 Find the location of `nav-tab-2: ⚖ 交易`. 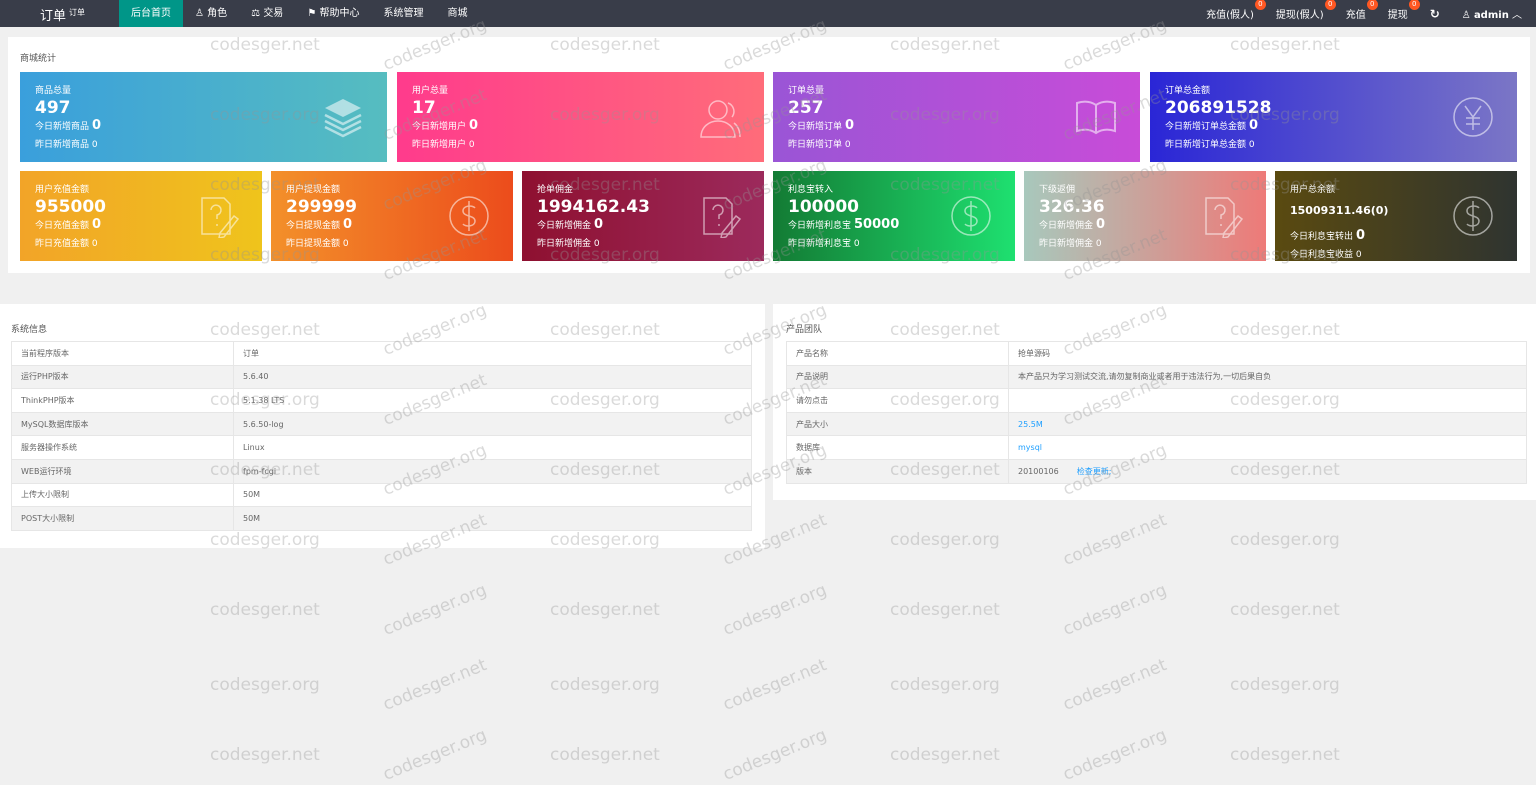

nav-tab-2: ⚖ 交易 is located at coordinates (267, 13).